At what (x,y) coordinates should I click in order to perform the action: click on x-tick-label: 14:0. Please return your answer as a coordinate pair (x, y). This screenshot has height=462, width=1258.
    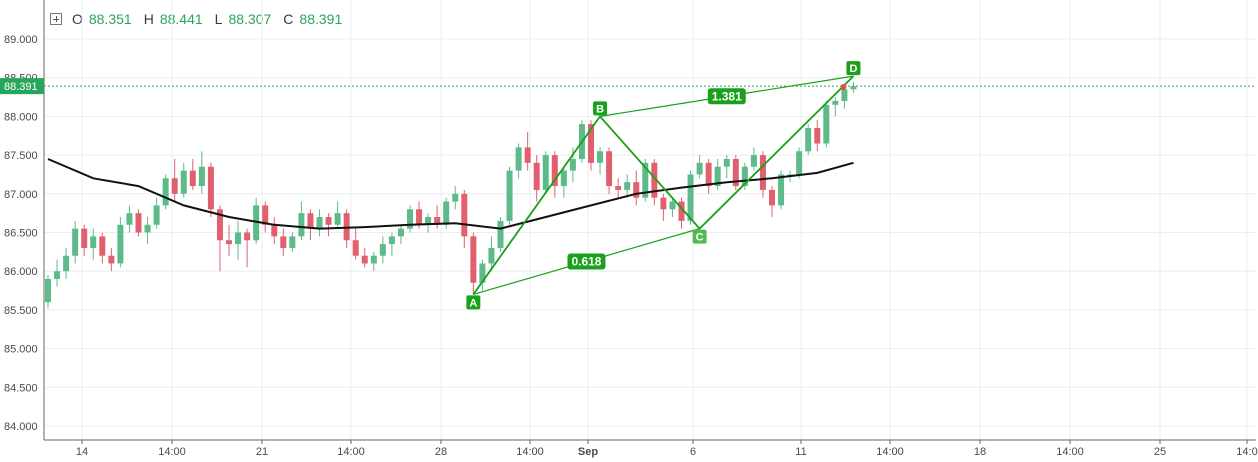
    Looking at the image, I should click on (1246, 452).